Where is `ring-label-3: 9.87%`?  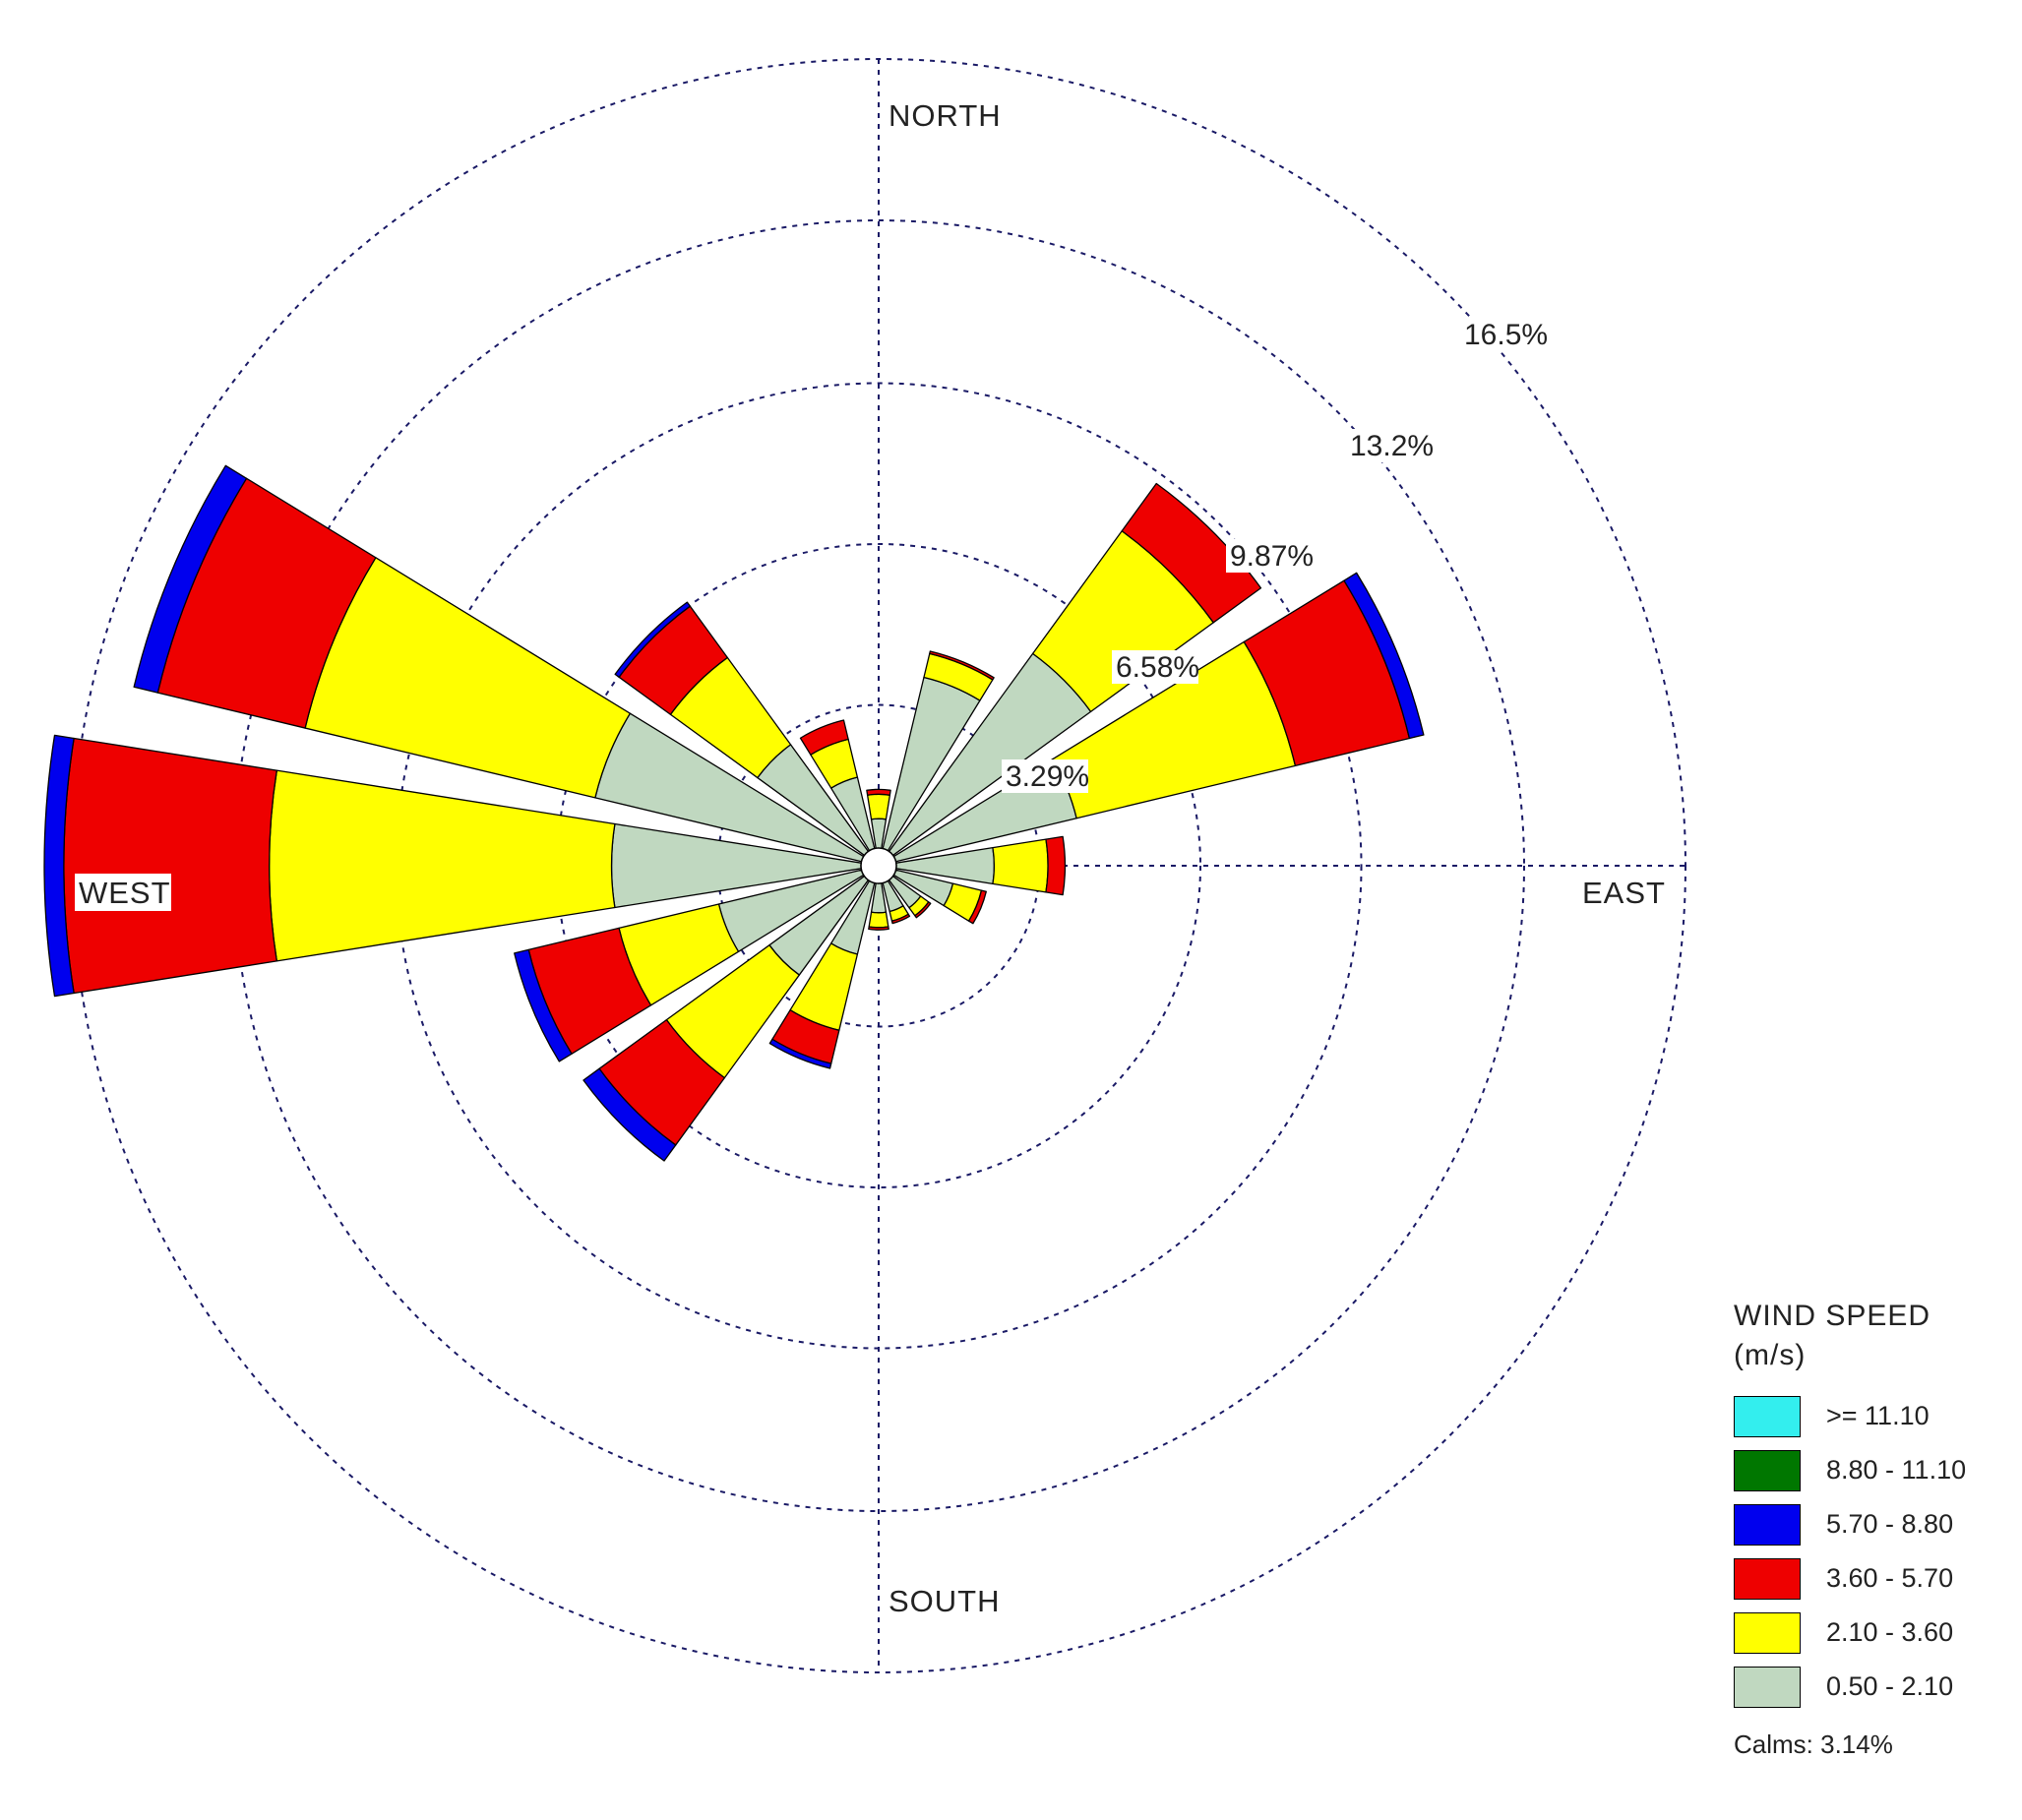 ring-label-3: 9.87% is located at coordinates (1272, 556).